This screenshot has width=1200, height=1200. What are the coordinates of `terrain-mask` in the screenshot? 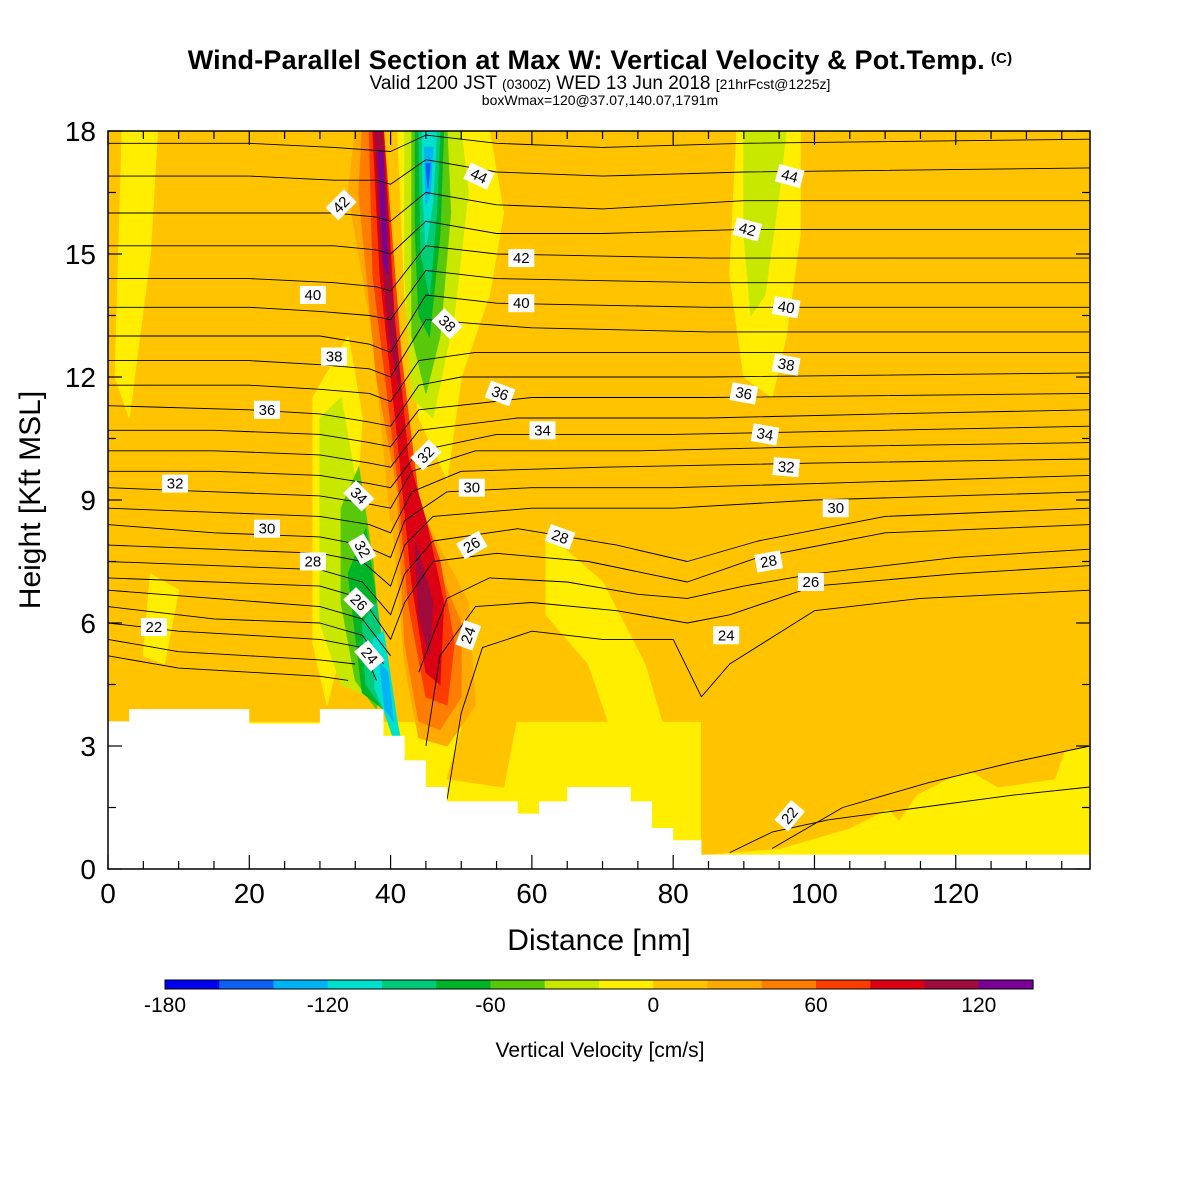 It's located at (599, 789).